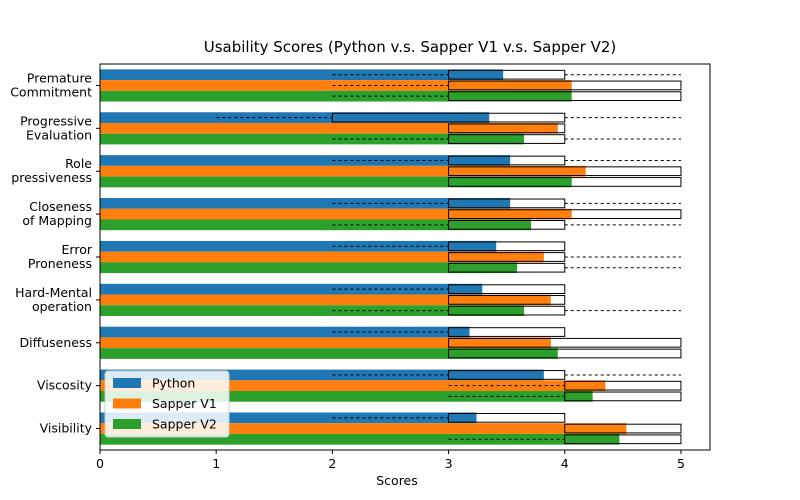 The width and height of the screenshot is (800, 500). What do you see at coordinates (173, 383) in the screenshot?
I see `legend-label: Python` at bounding box center [173, 383].